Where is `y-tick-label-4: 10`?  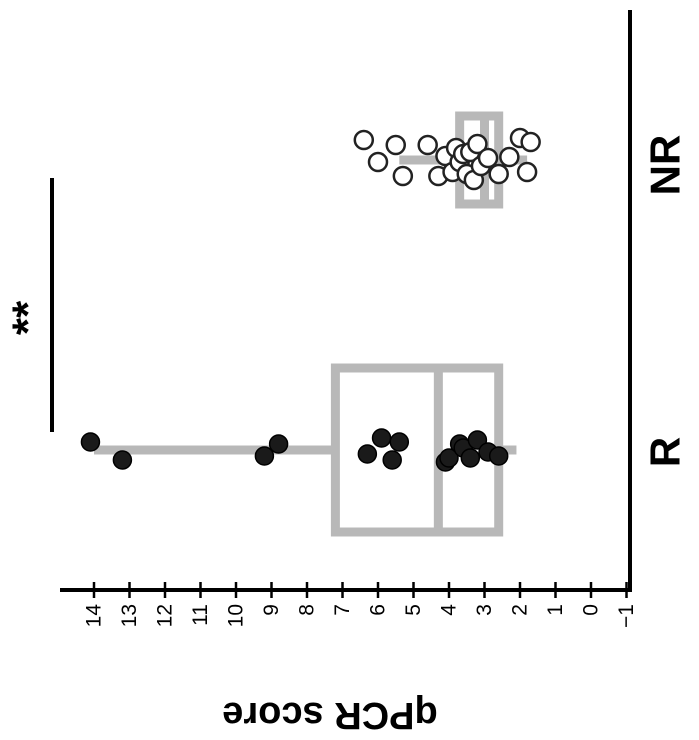
y-tick-label-4: 10 is located at coordinates (236, 615).